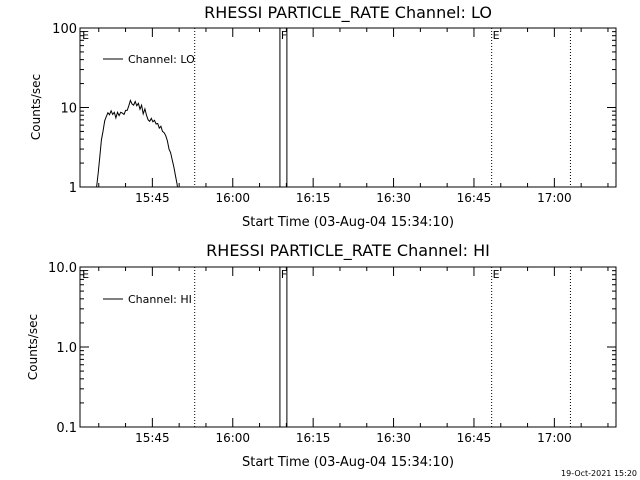  I want to click on timestamp: 19-Oct-2021 15:20, so click(599, 473).